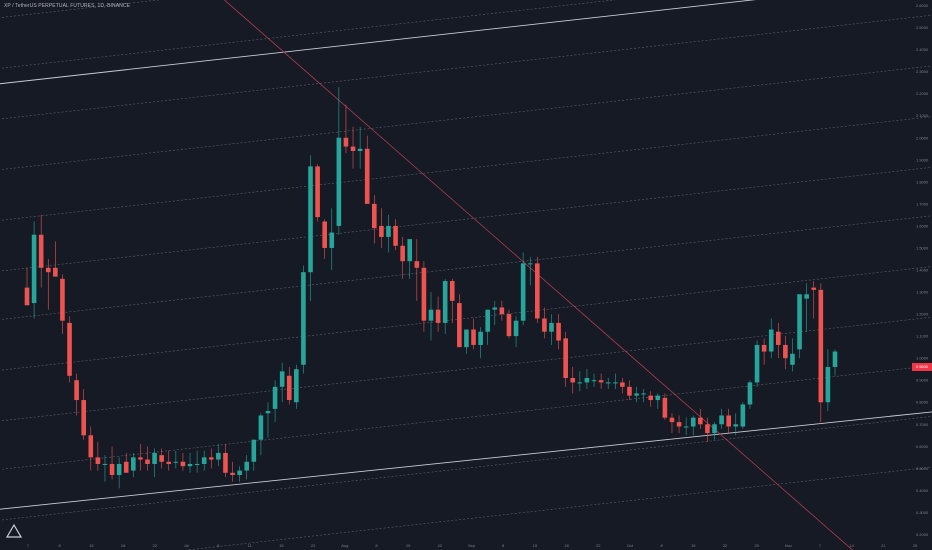 This screenshot has height=550, width=932. Describe the element at coordinates (922, 534) in the screenshot. I see `y-tick-label: 0.2000` at that location.